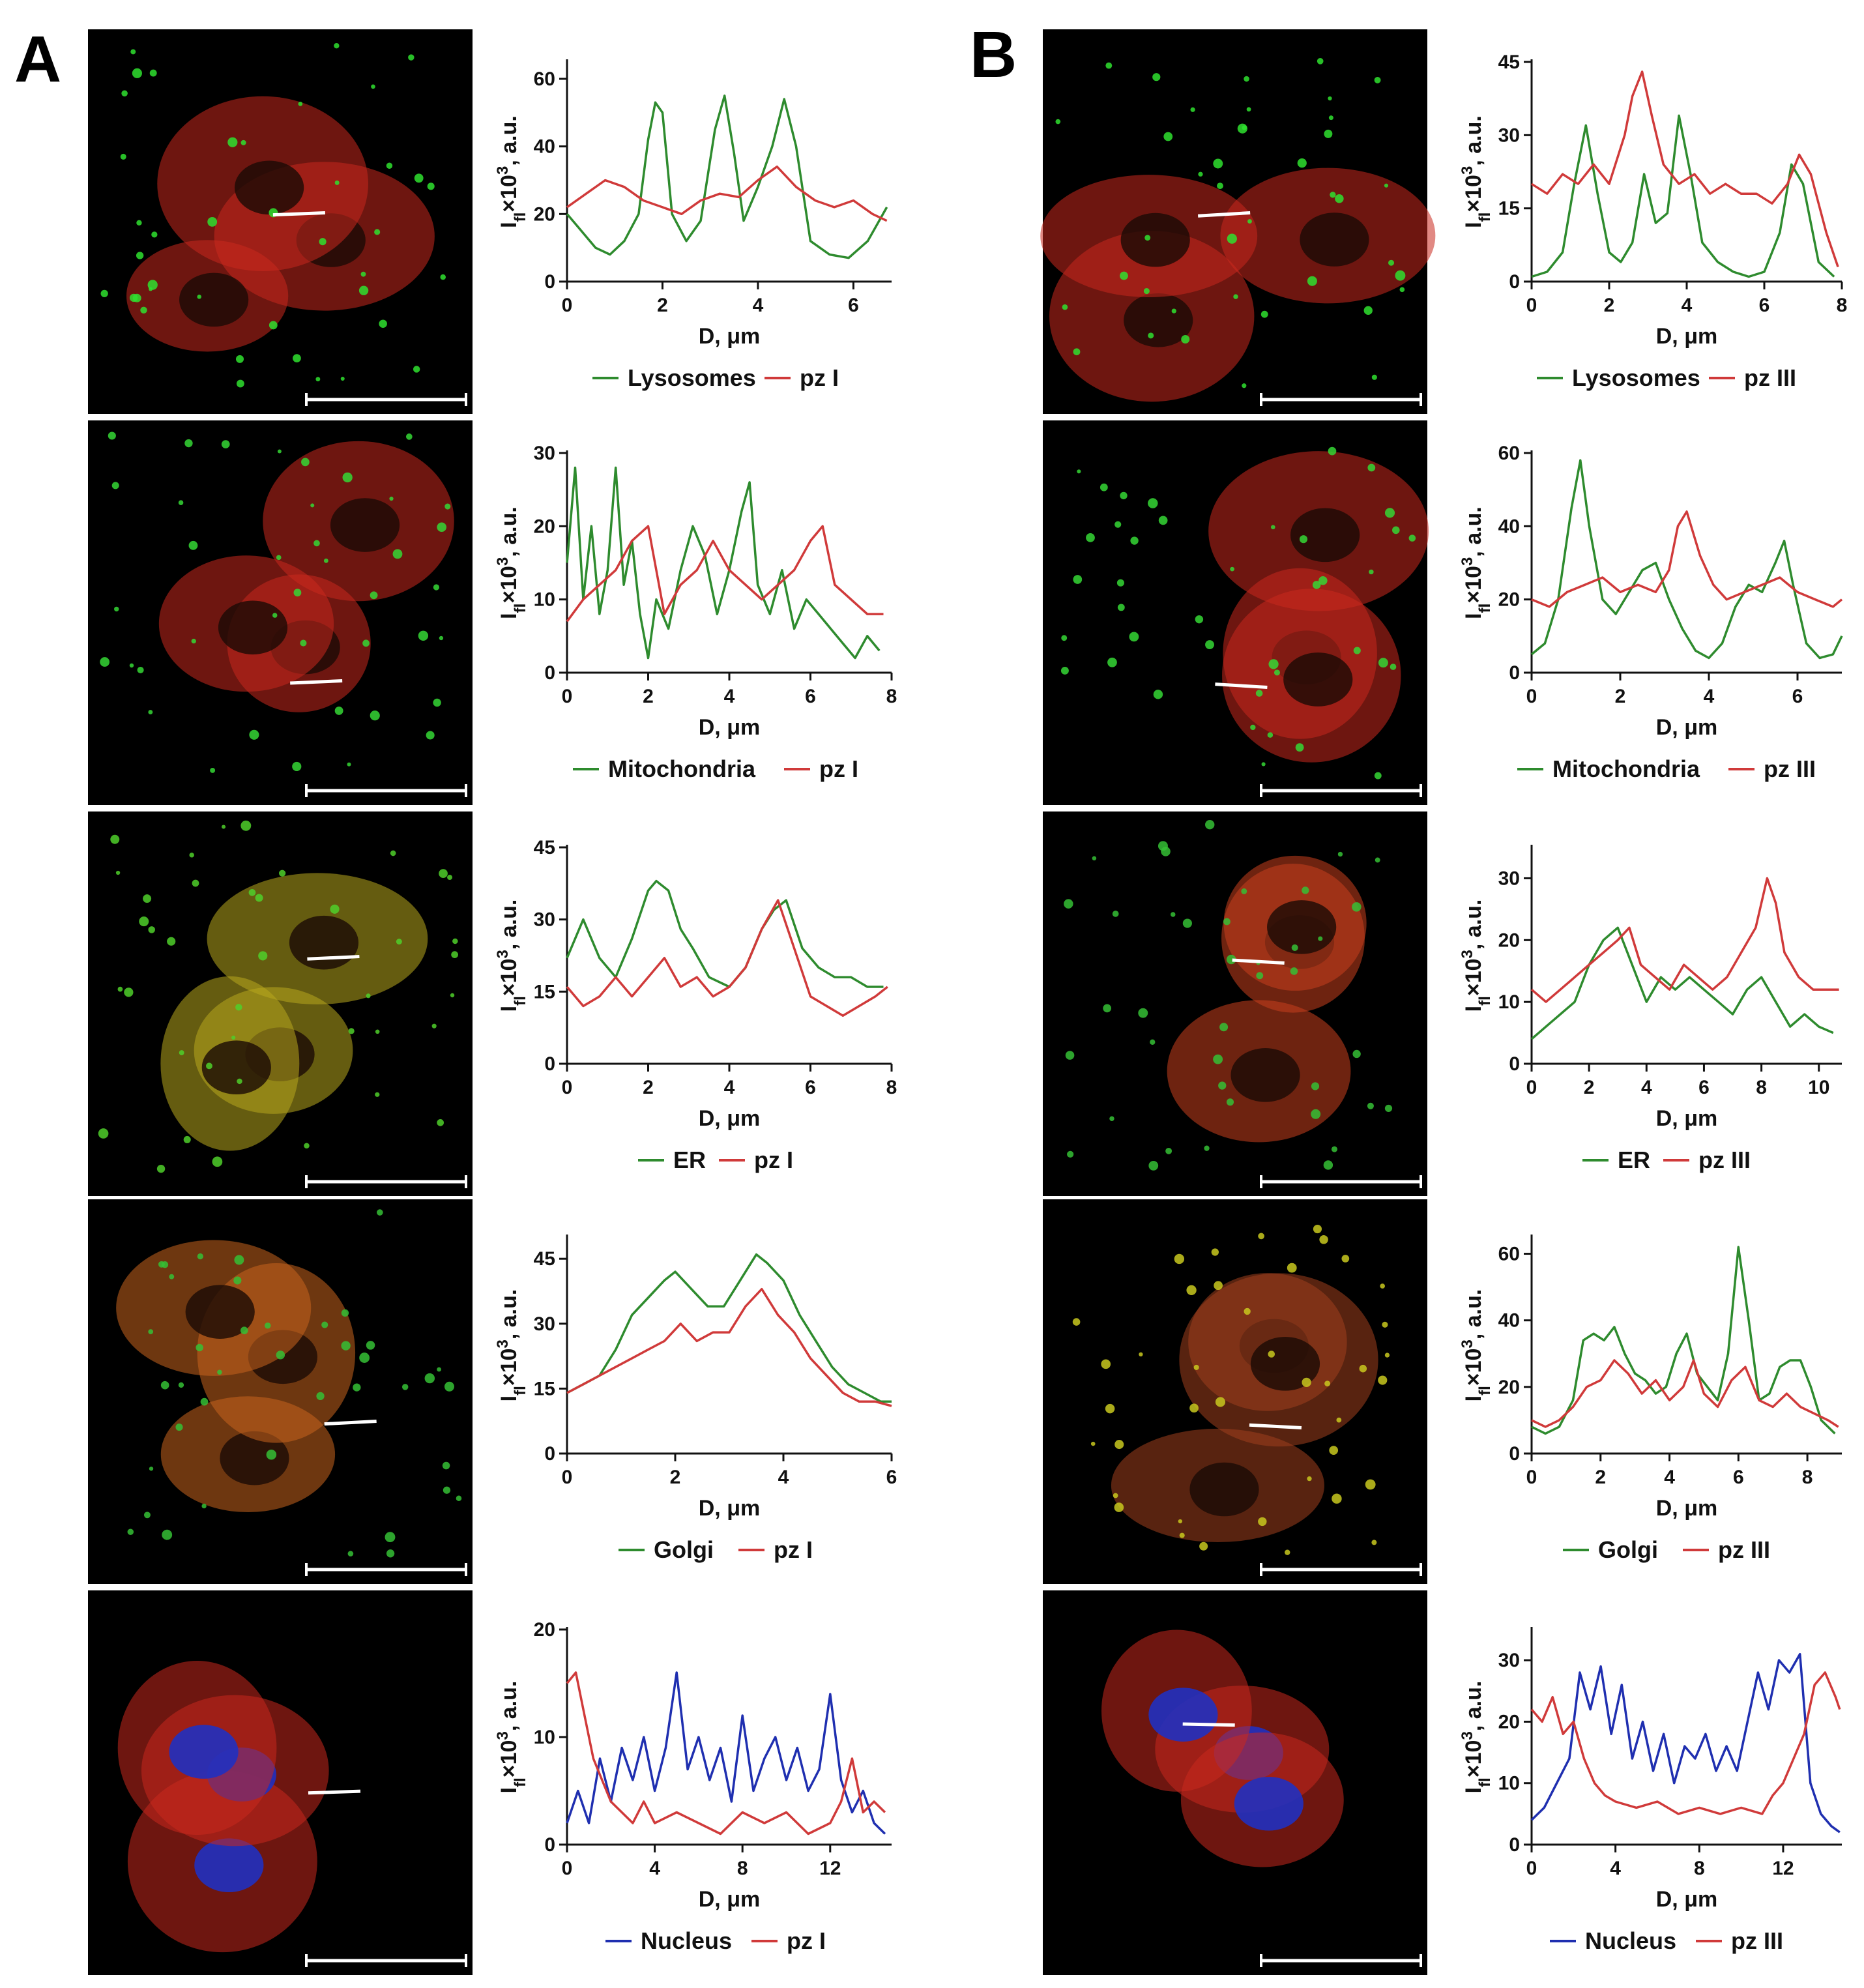 The image size is (1864, 1988). What do you see at coordinates (281, 1003) in the screenshot?
I see `micrograph-a-er` at bounding box center [281, 1003].